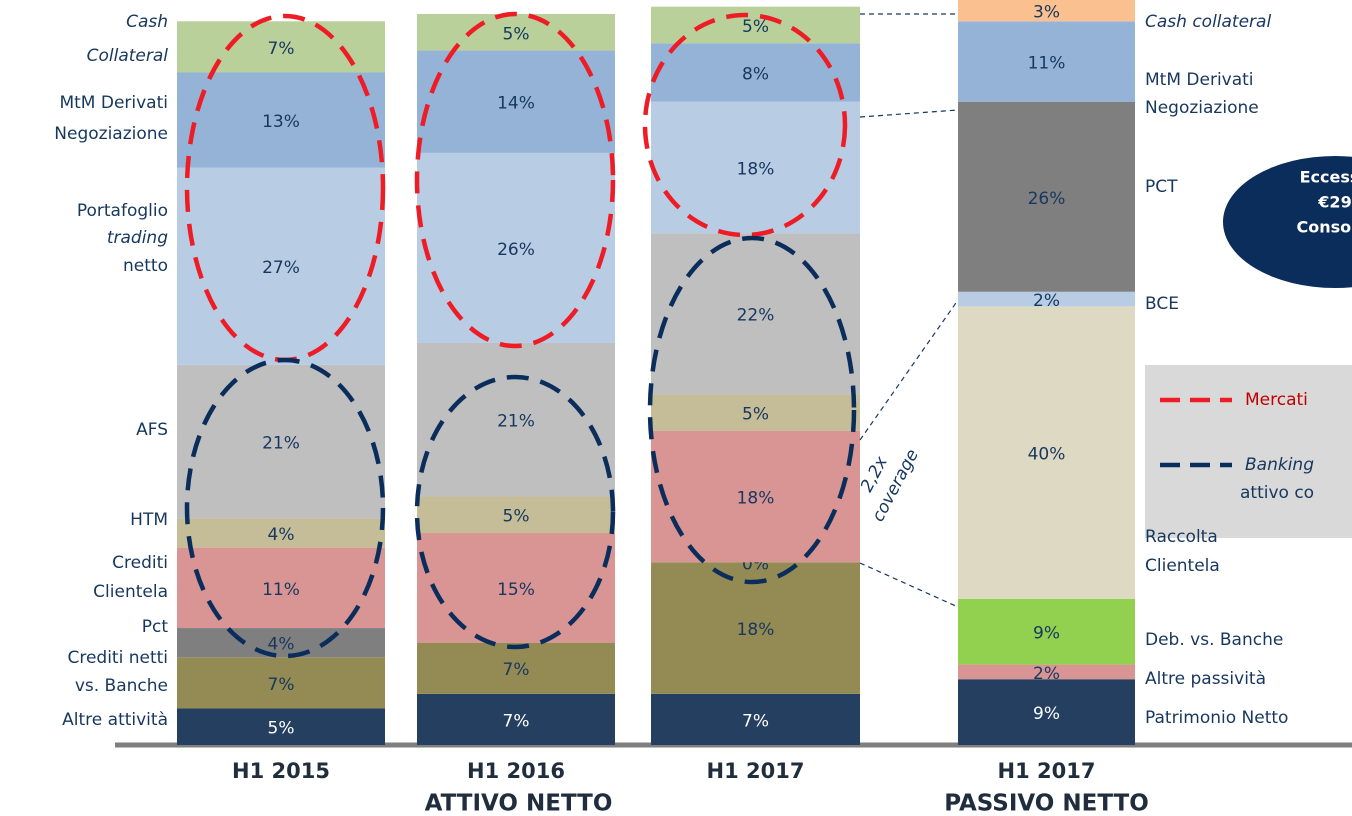  What do you see at coordinates (1047, 455) in the screenshot?
I see `value-label: 40%` at bounding box center [1047, 455].